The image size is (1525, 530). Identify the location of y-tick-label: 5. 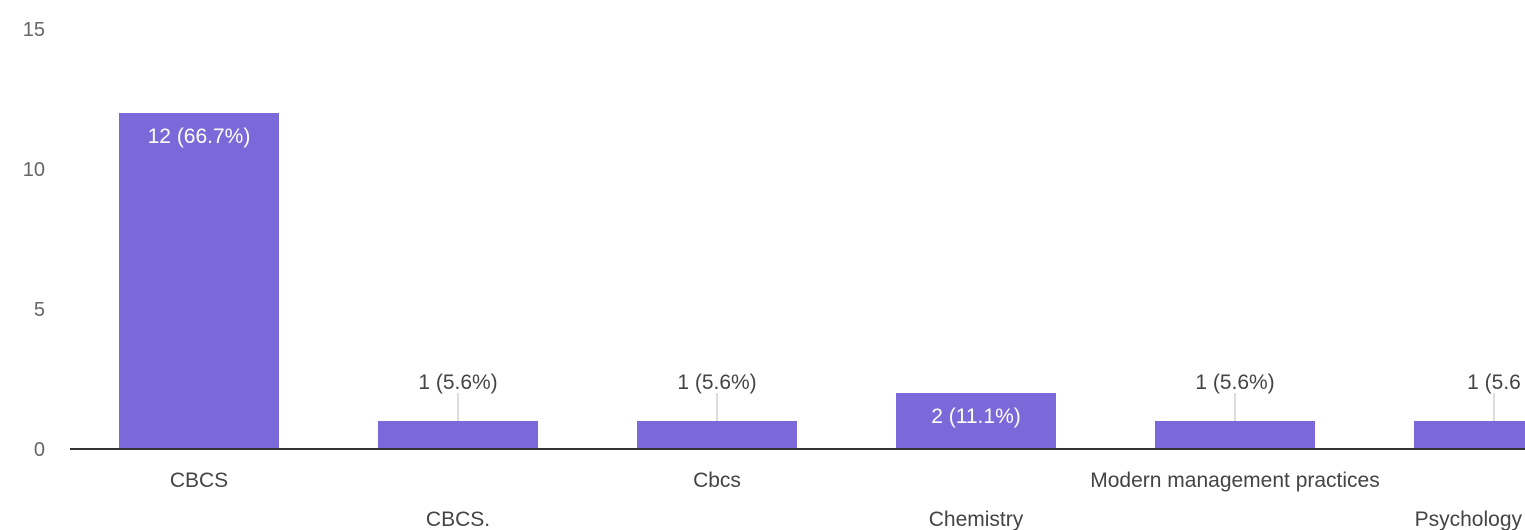
(39, 310).